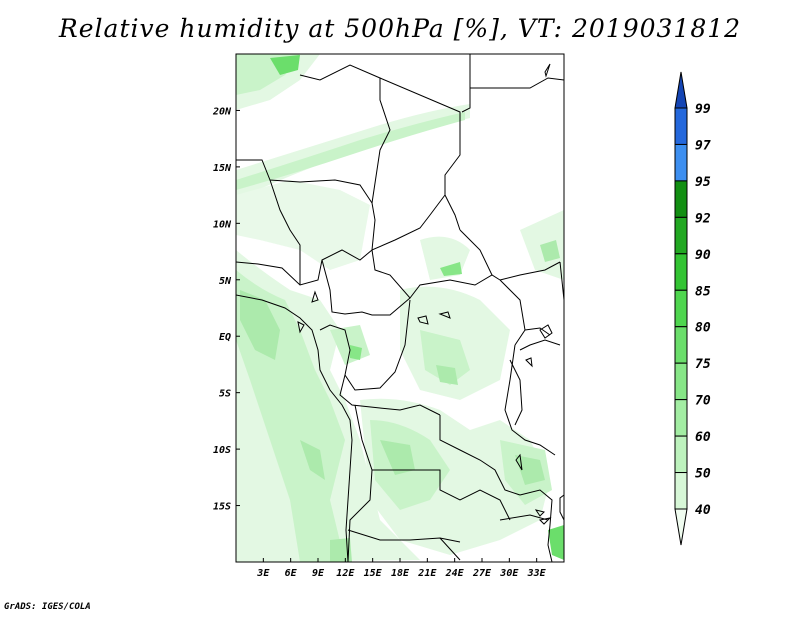 This screenshot has width=800, height=618. What do you see at coordinates (703, 109) in the screenshot?
I see `colorbar-label: 99` at bounding box center [703, 109].